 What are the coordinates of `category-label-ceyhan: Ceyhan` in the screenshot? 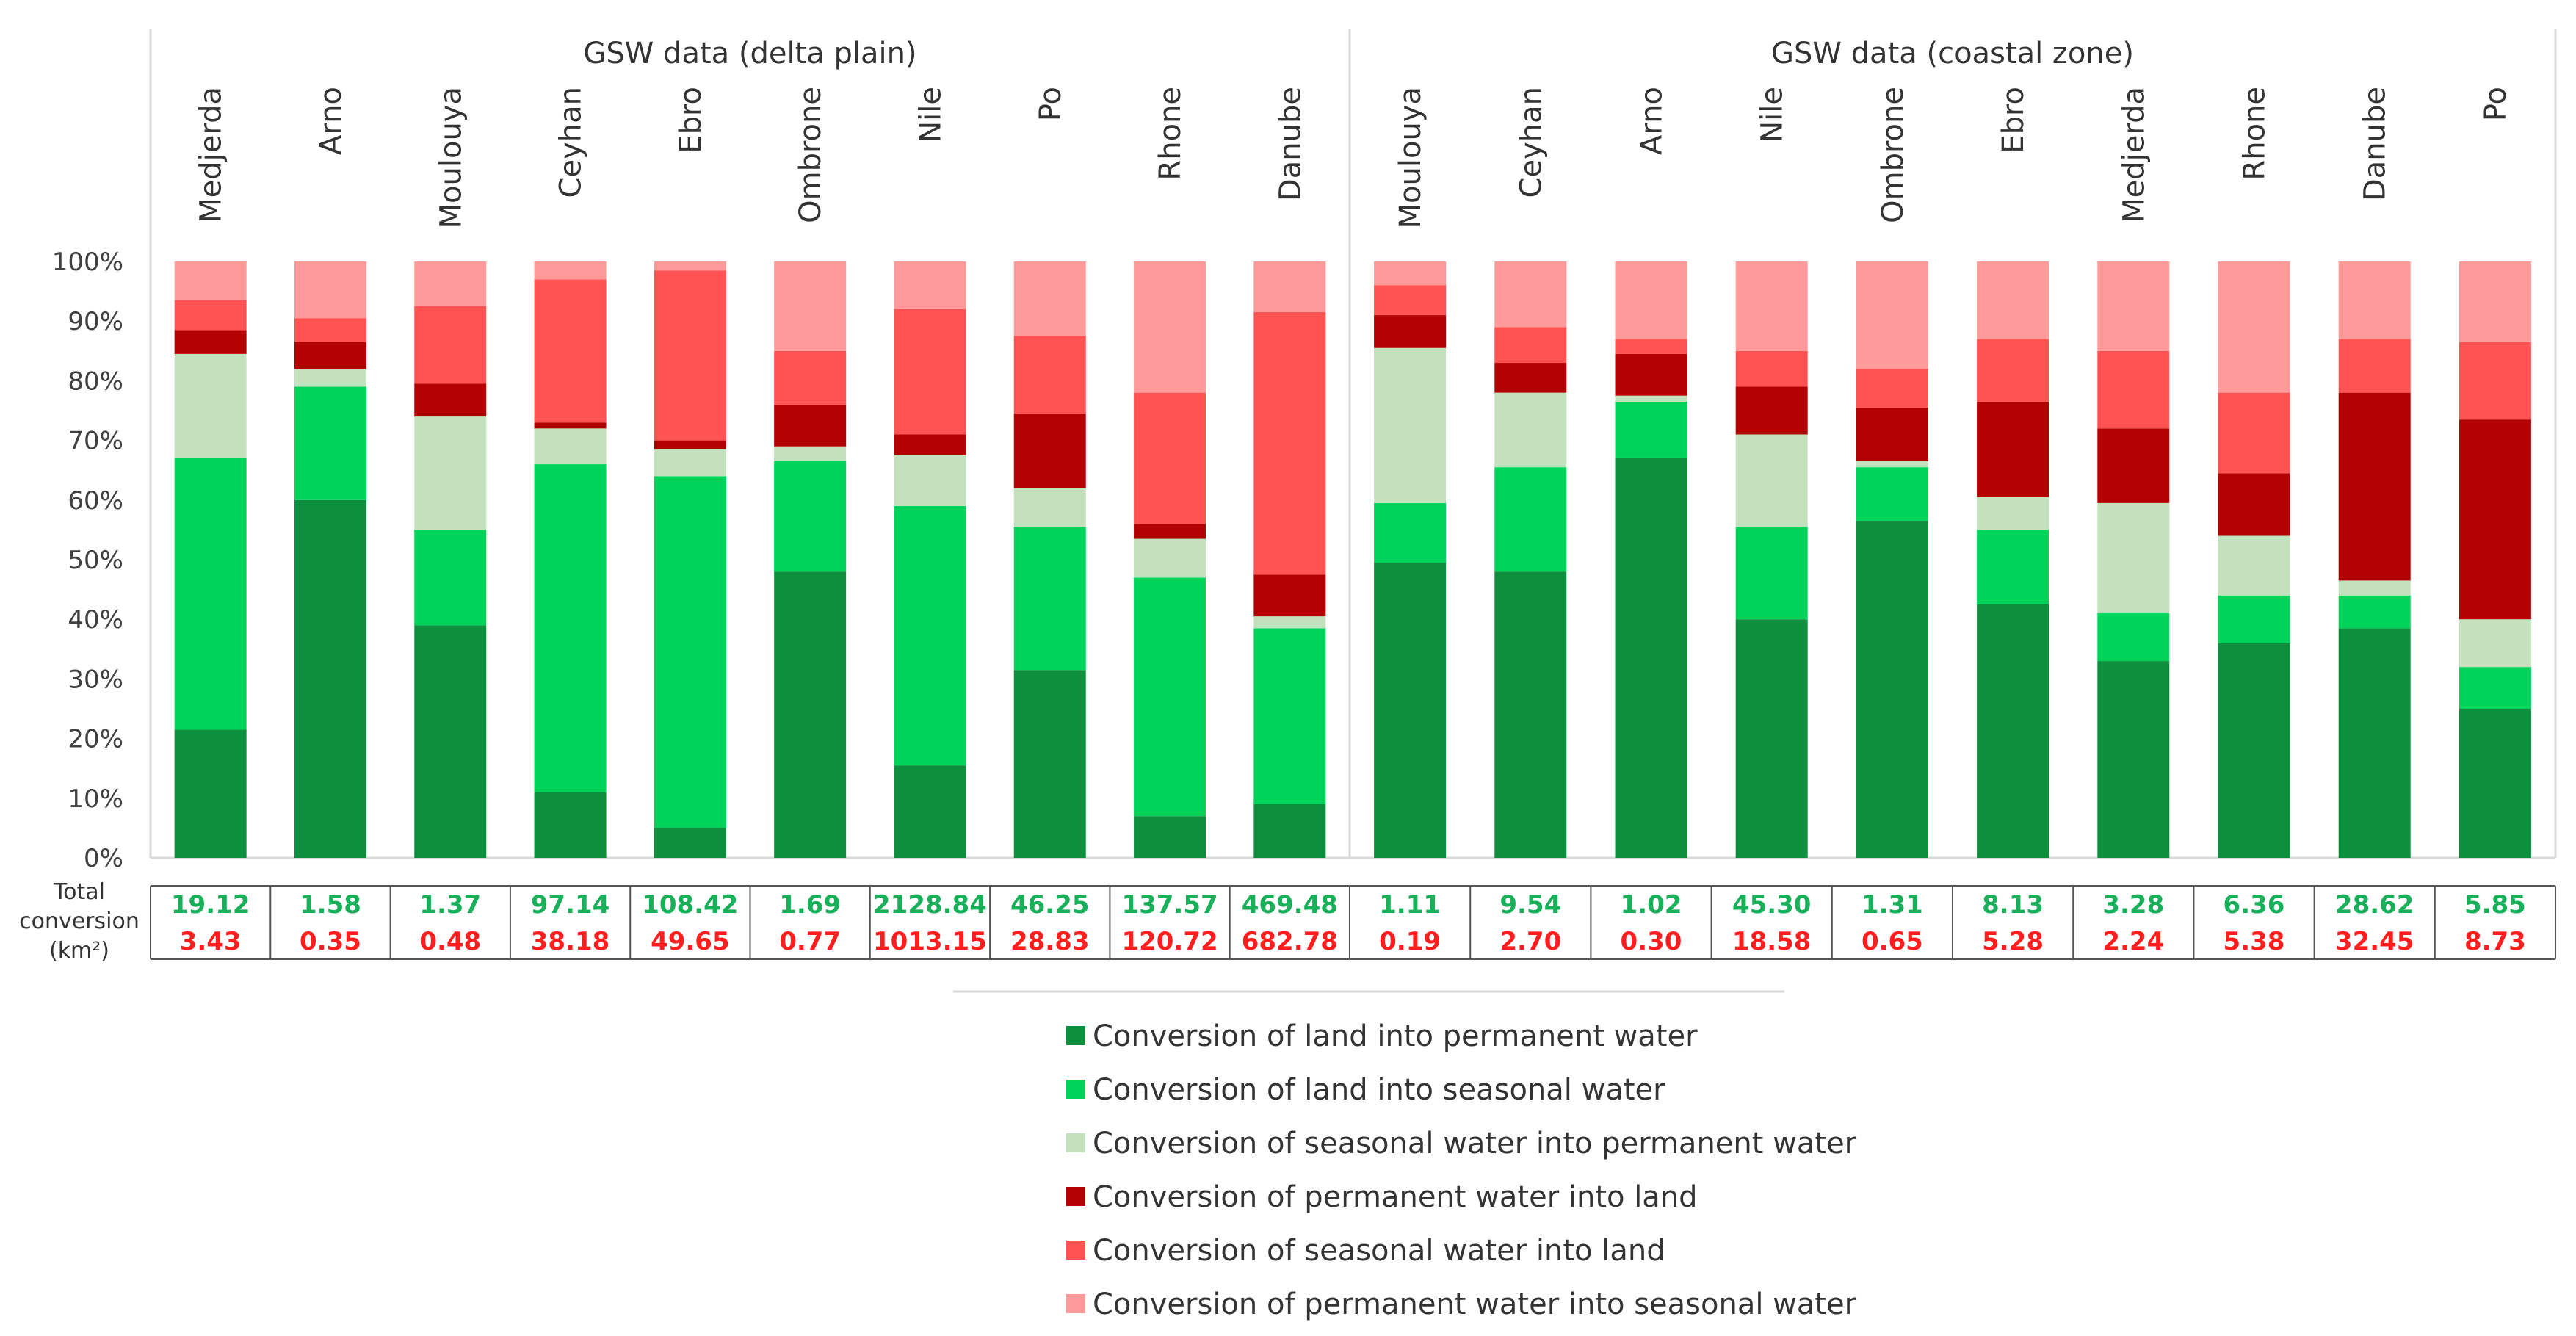 It's located at (571, 142).